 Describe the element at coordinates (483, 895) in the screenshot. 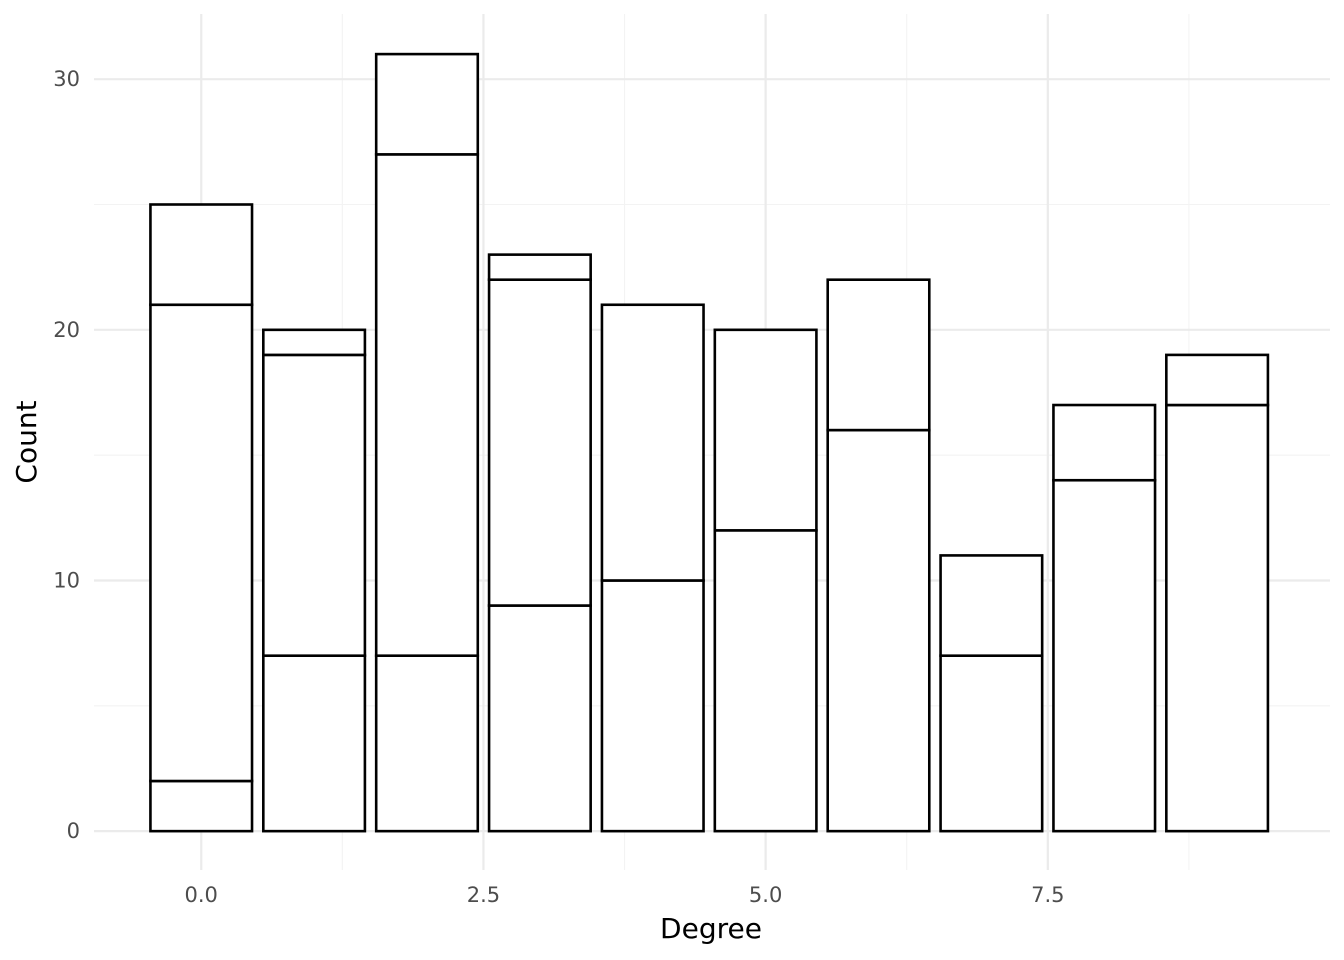

I see `x-tick-label: 2.5` at that location.